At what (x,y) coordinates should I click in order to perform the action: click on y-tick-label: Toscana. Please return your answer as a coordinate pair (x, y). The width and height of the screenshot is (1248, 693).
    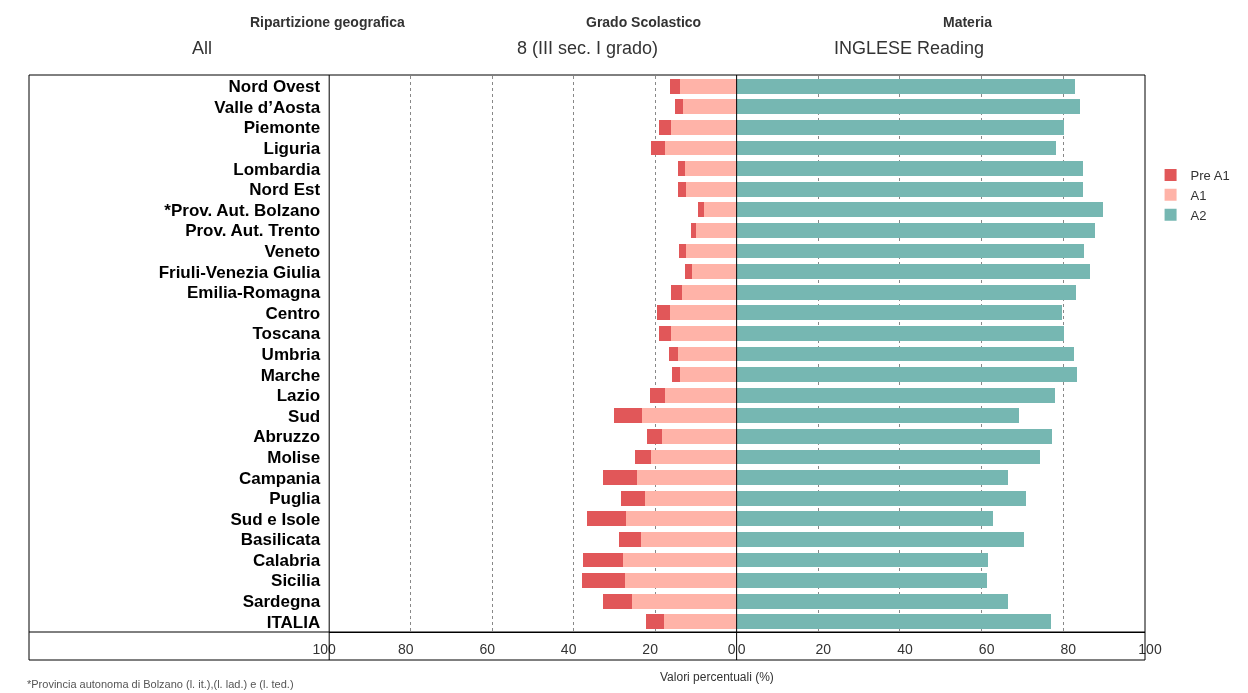
    Looking at the image, I should click on (286, 334).